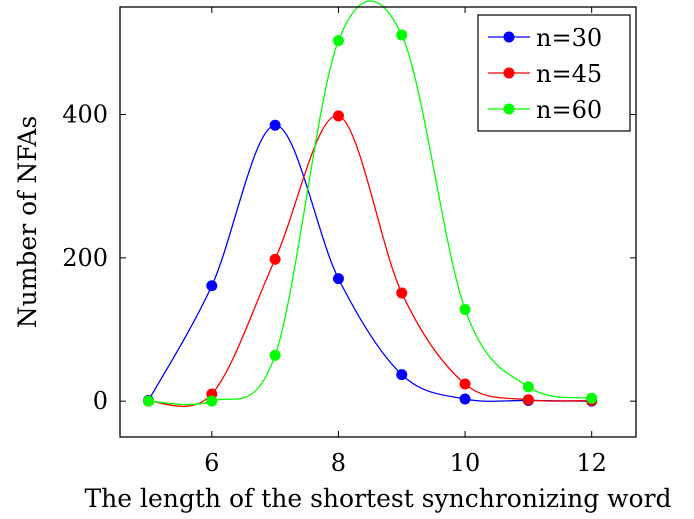 The image size is (694, 519). I want to click on y-tick-label: 0, so click(100, 401).